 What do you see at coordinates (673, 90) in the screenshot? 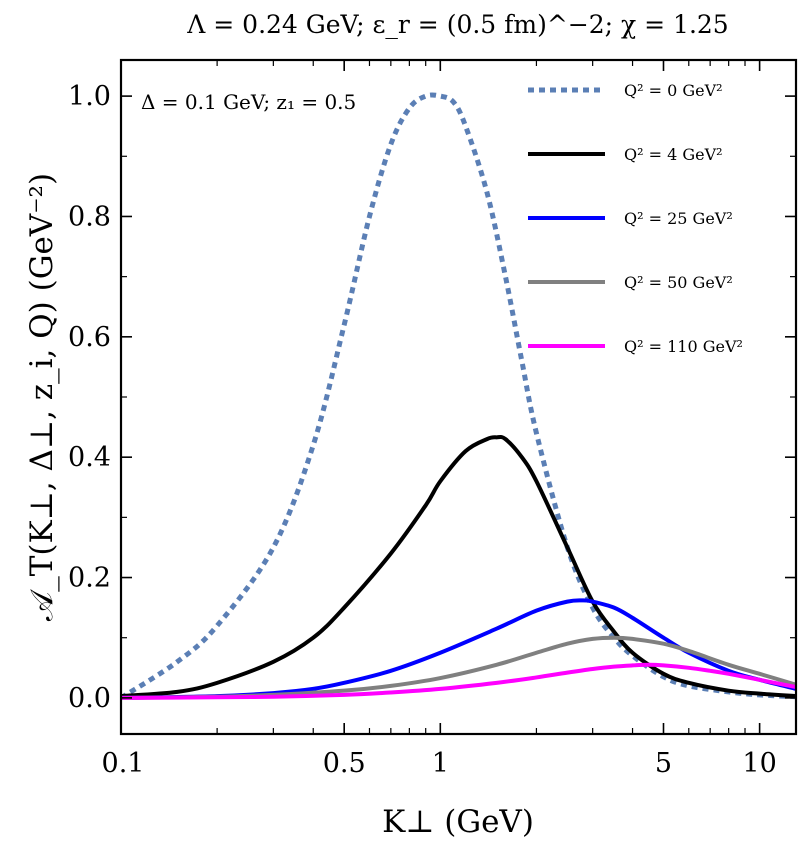
I see `legend-label-0: Q² = 0 GeV²` at bounding box center [673, 90].